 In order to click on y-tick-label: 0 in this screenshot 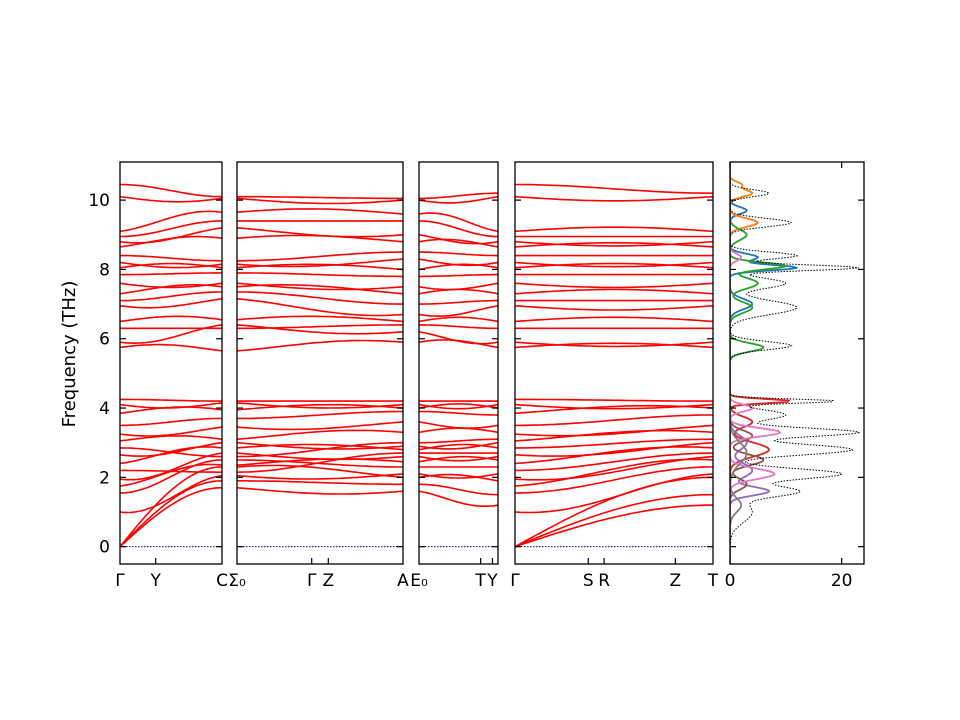, I will do `click(104, 548)`.